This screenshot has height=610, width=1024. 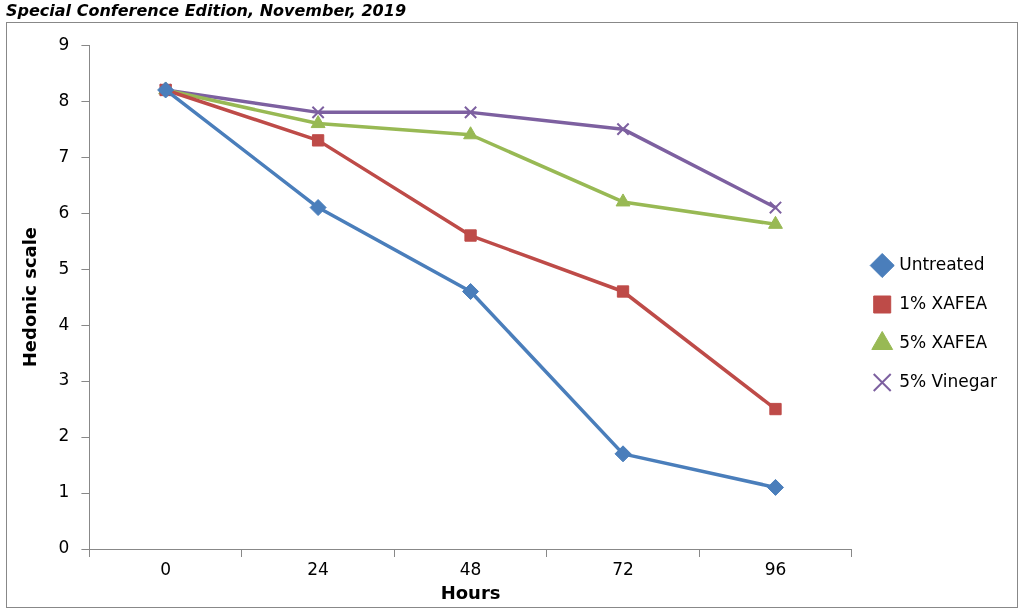 What do you see at coordinates (64, 435) in the screenshot?
I see `y-tick-label: 2` at bounding box center [64, 435].